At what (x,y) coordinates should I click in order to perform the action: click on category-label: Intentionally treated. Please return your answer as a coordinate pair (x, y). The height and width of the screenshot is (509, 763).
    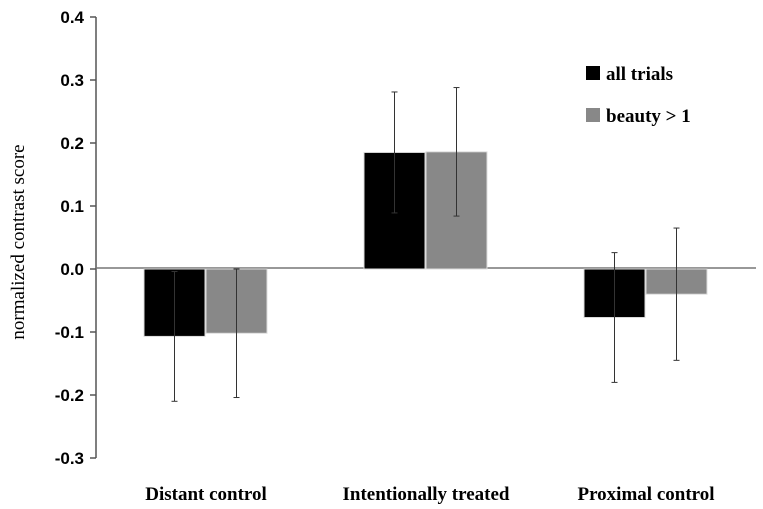
    Looking at the image, I should click on (426, 494).